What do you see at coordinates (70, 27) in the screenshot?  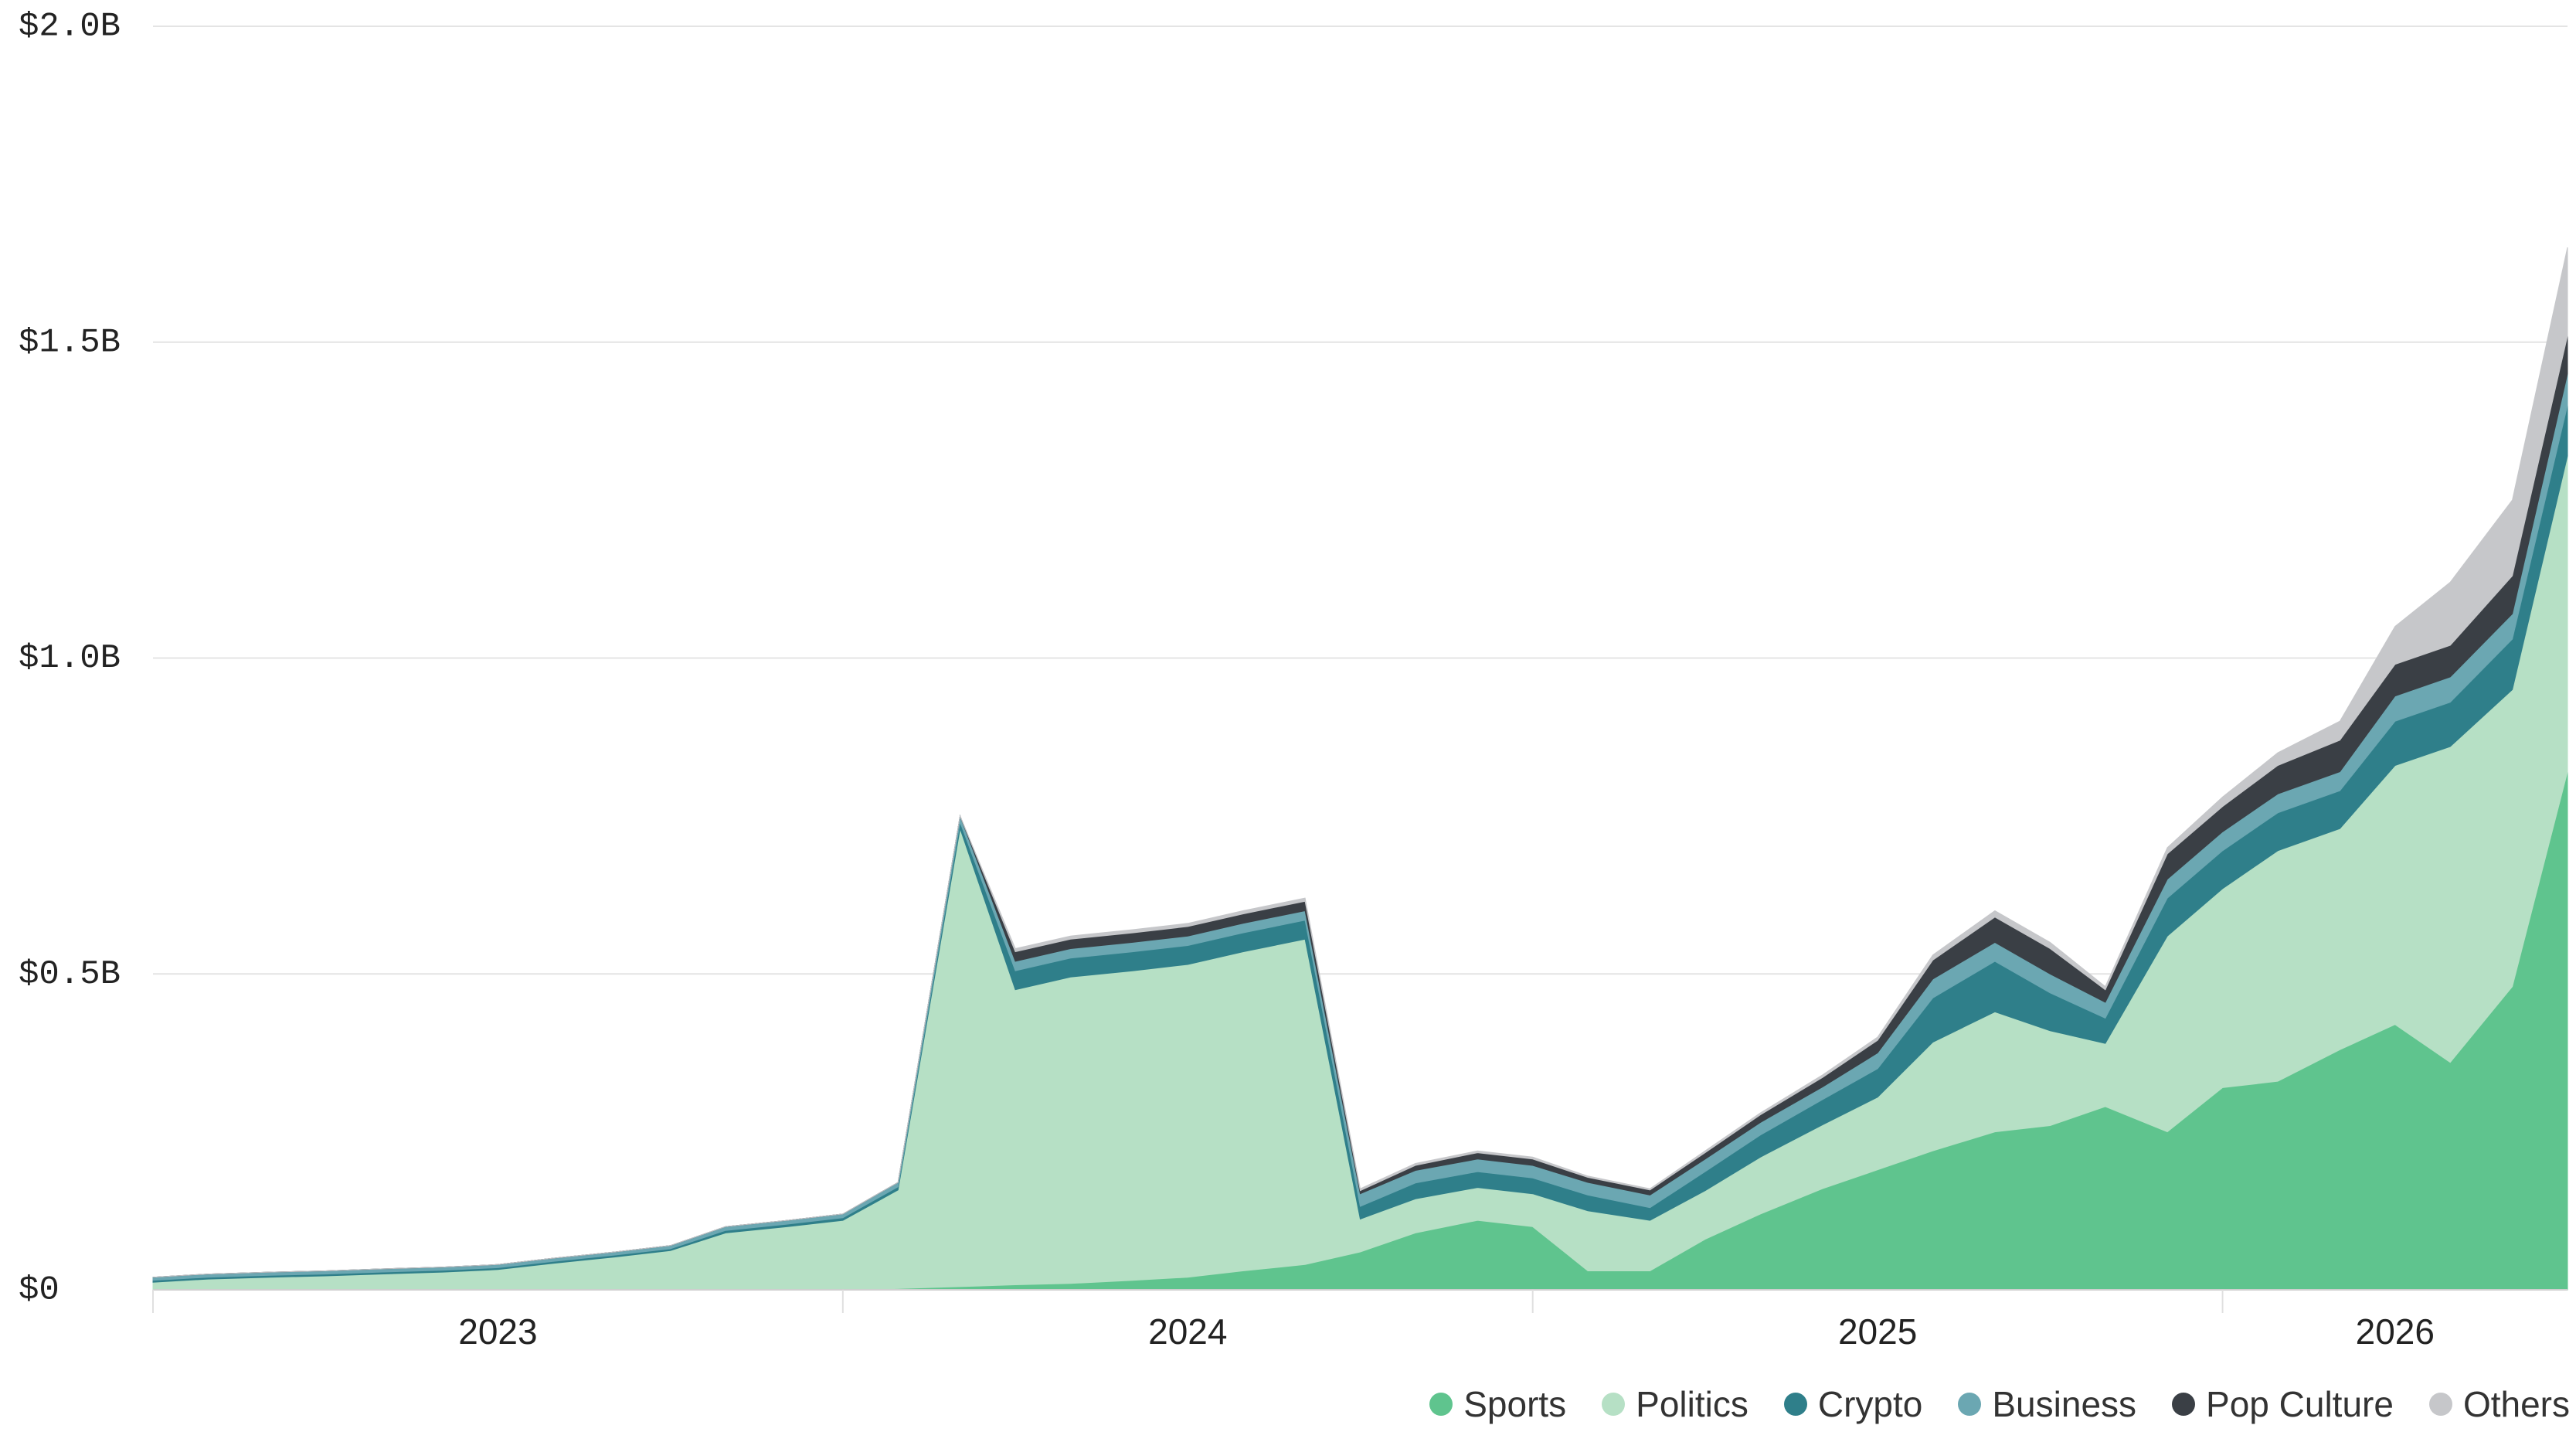 I see `y-tick-label: $2.0B` at bounding box center [70, 27].